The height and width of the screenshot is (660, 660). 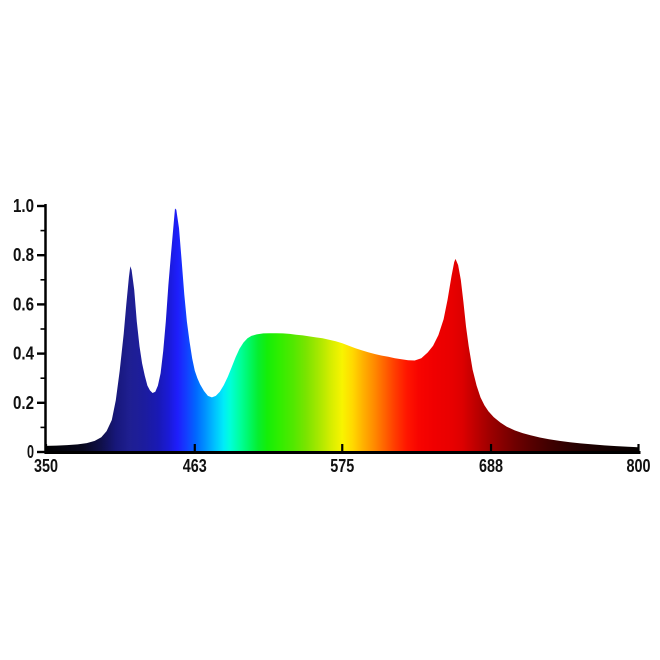 I want to click on y-tick-label: 0.6, so click(x=23, y=304).